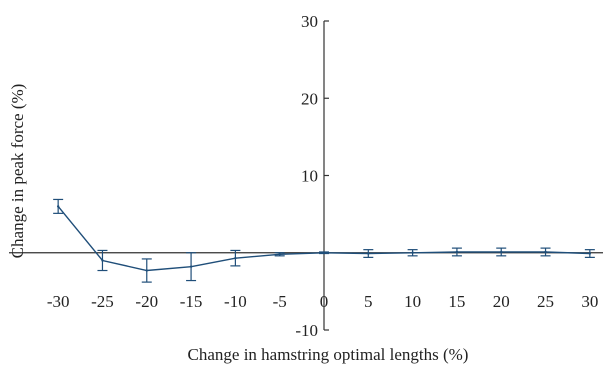 The image size is (611, 366). Describe the element at coordinates (306, 330) in the screenshot. I see `y-tick-label: -10` at that location.